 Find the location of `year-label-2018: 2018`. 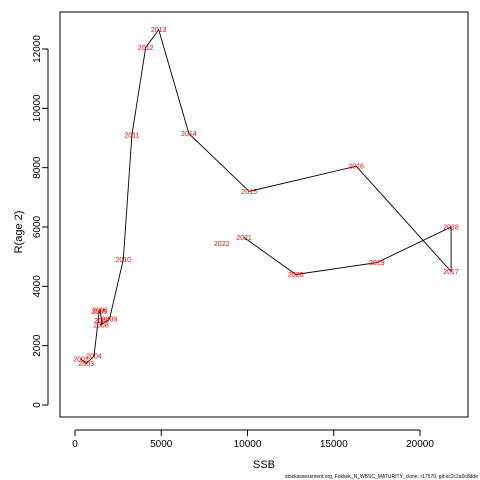

year-label-2018: 2018 is located at coordinates (451, 228).